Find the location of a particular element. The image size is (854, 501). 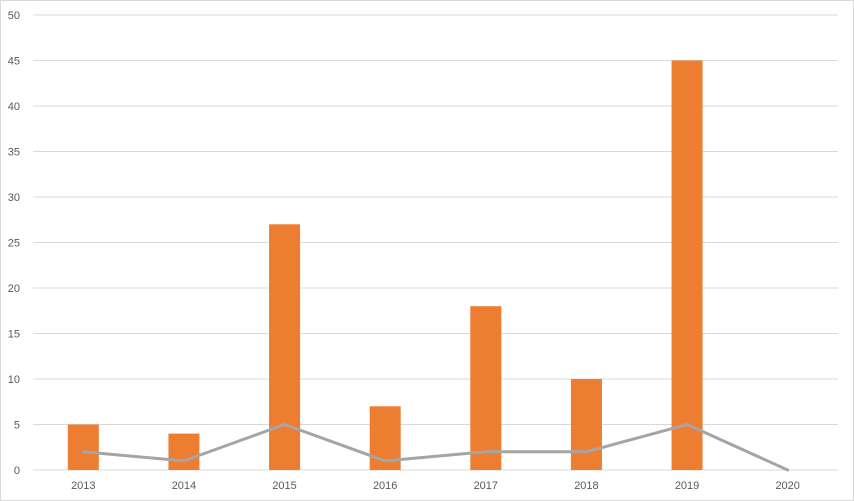

x-tick-label: 2018 is located at coordinates (586, 486).